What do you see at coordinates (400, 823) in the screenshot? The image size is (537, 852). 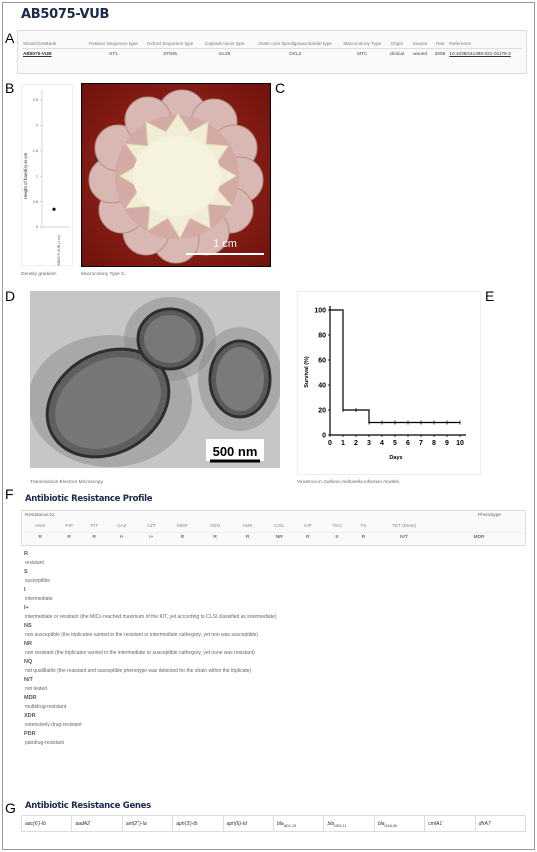 I see `gene-item: blaOXA-69` at bounding box center [400, 823].